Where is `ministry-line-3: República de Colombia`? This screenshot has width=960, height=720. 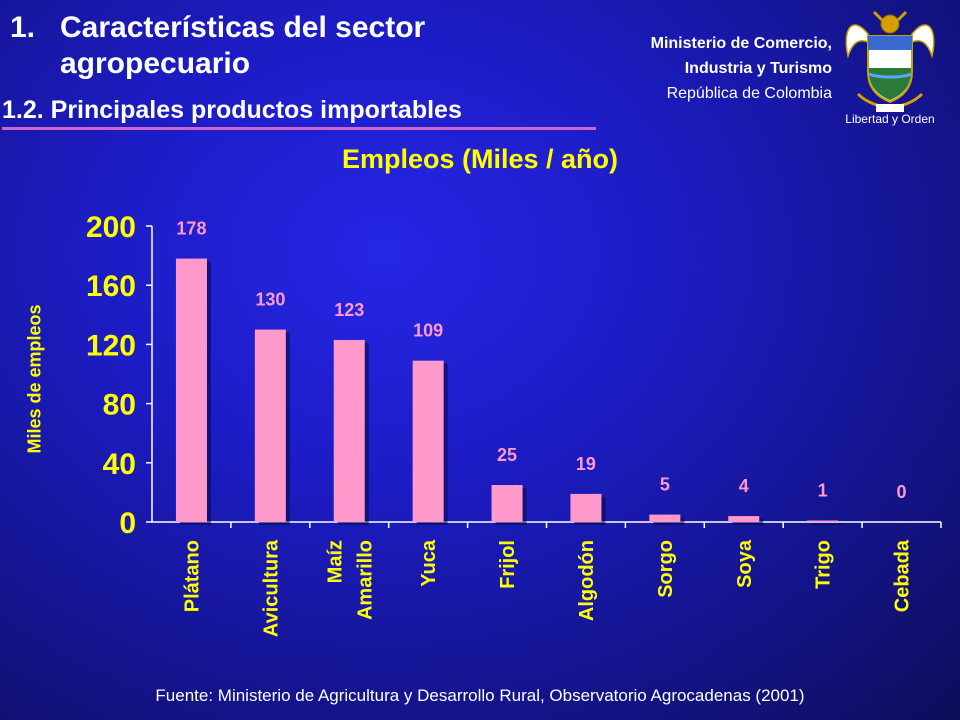
ministry-line-3: República de Colombia is located at coordinates (749, 93).